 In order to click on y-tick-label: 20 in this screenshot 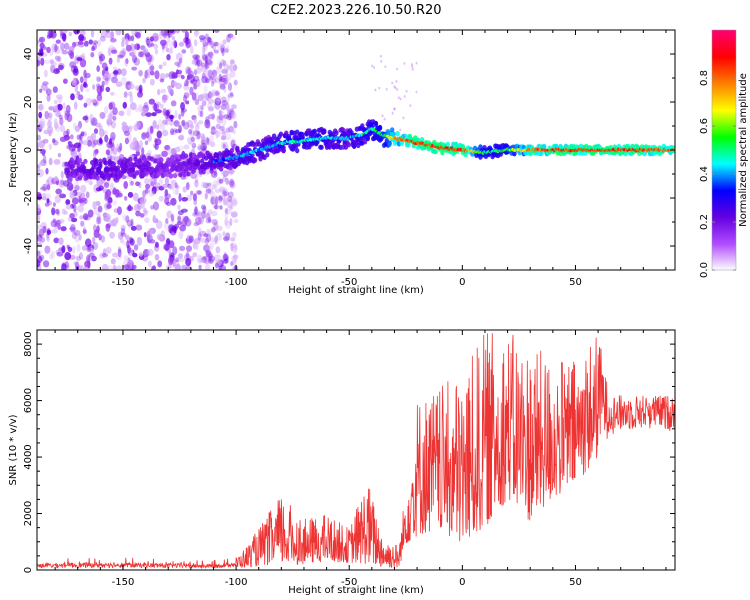, I will do `click(28, 102)`.